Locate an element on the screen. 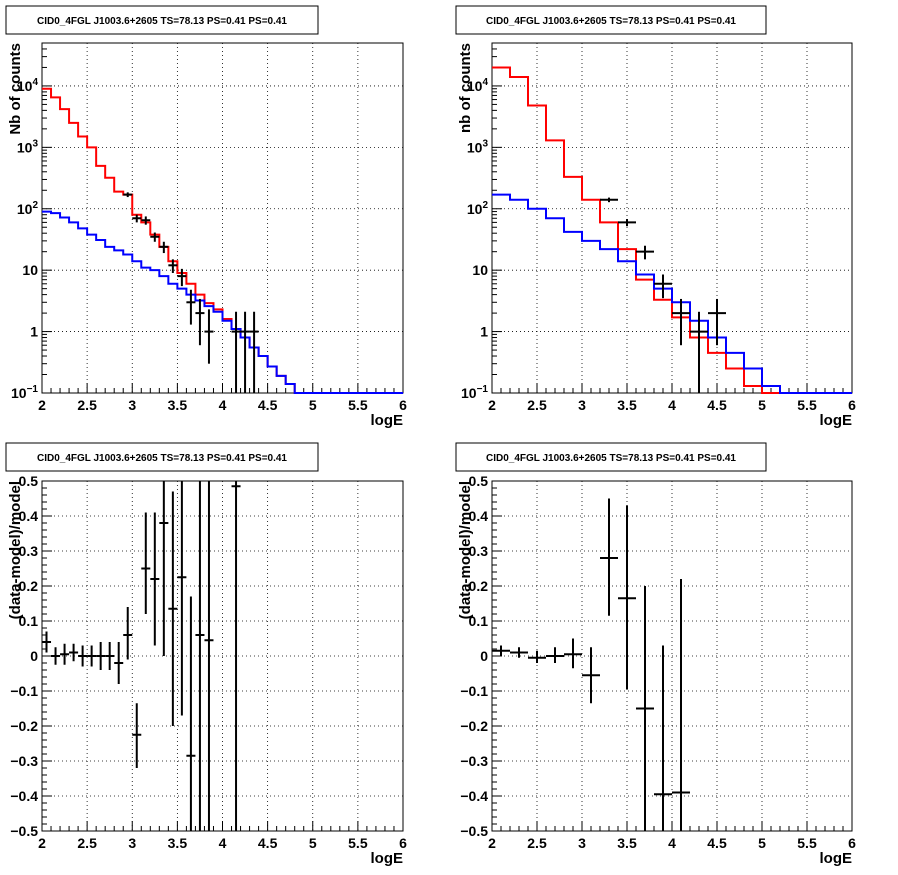 The height and width of the screenshot is (875, 898). y-tick-label: 0 is located at coordinates (34, 656).